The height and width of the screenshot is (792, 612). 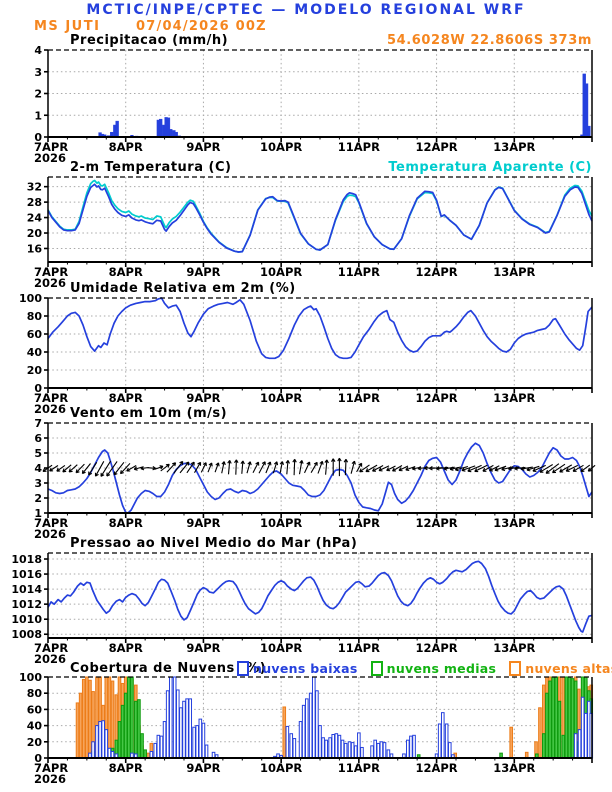 I want to click on panel-title-apparent-temperature: Temperatura Aparente (C), so click(x=490, y=167).